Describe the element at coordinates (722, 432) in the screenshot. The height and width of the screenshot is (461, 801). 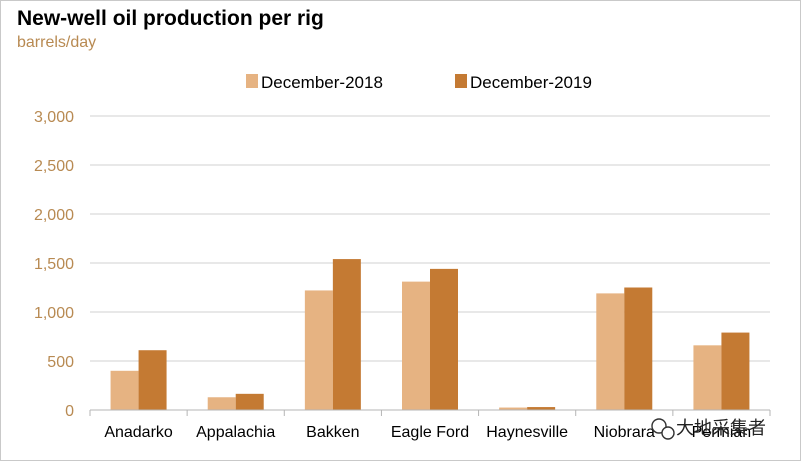
I see `x-tick-label: Permian` at that location.